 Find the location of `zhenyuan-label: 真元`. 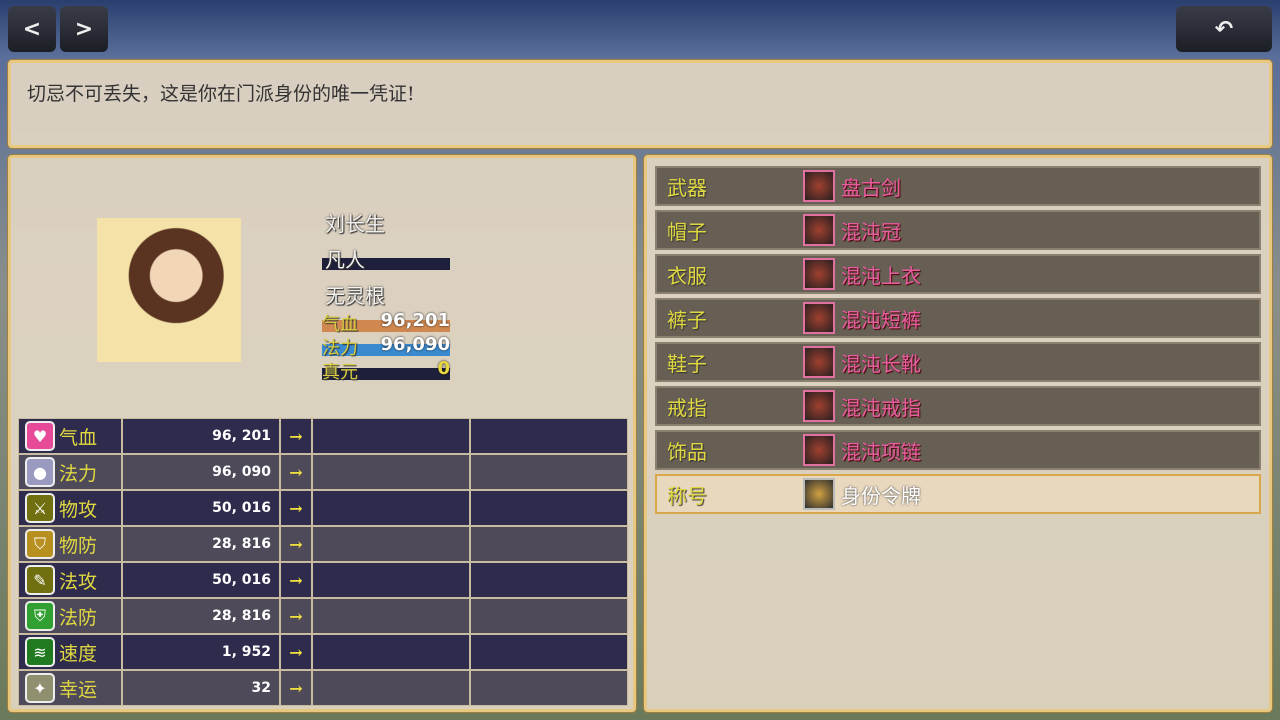

zhenyuan-label: 真元 is located at coordinates (340, 372).